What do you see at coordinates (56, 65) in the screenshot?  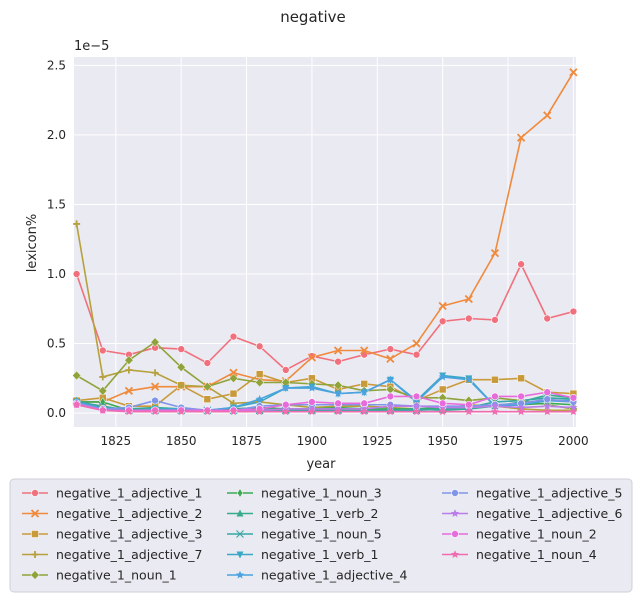 I see `y-tick-label: 2.5` at bounding box center [56, 65].